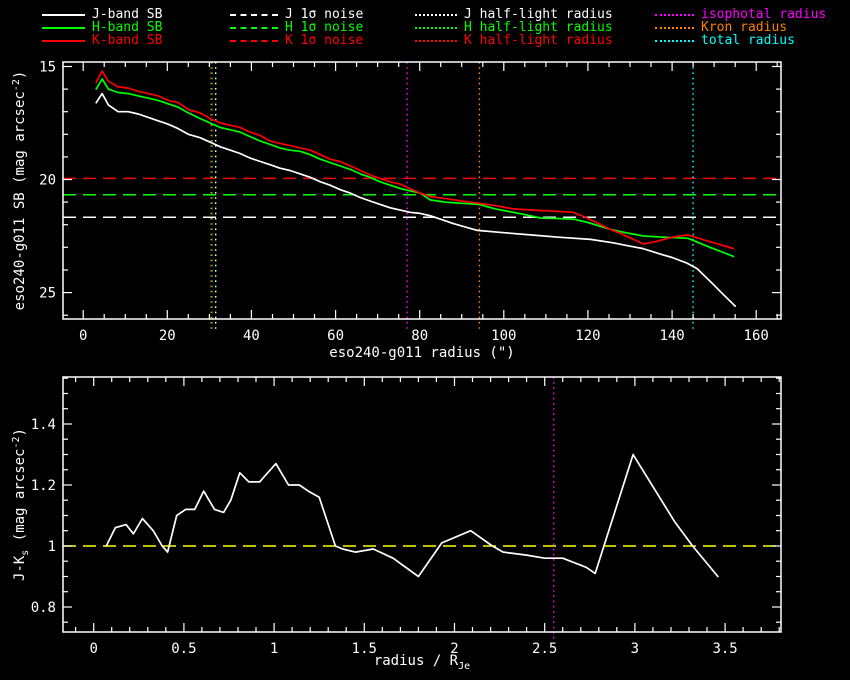  Describe the element at coordinates (127, 40) in the screenshot. I see `k-band-sb-label: K-band SB` at that location.